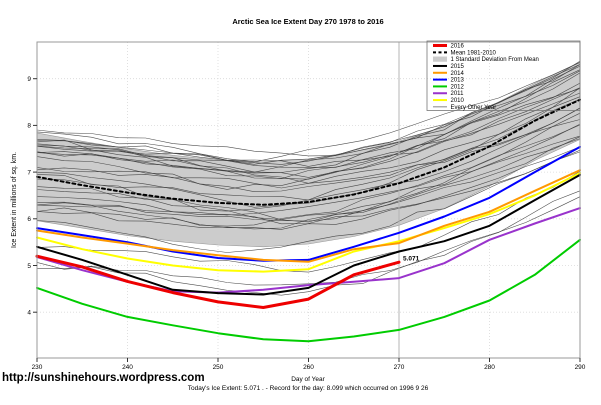 This screenshot has width=601, height=405. Describe the element at coordinates (308, 367) in the screenshot. I see `x-tick-label: 260` at that location.